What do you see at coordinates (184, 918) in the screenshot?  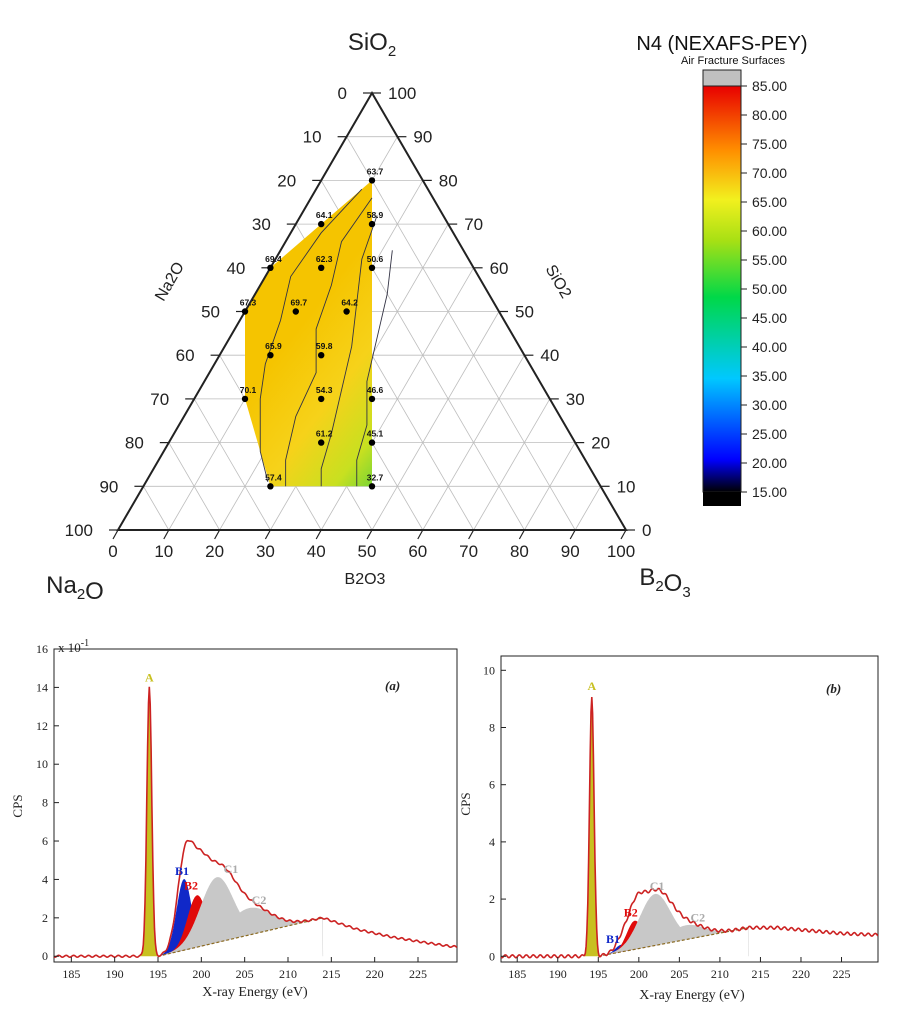 I see `peak-b1` at bounding box center [184, 918].